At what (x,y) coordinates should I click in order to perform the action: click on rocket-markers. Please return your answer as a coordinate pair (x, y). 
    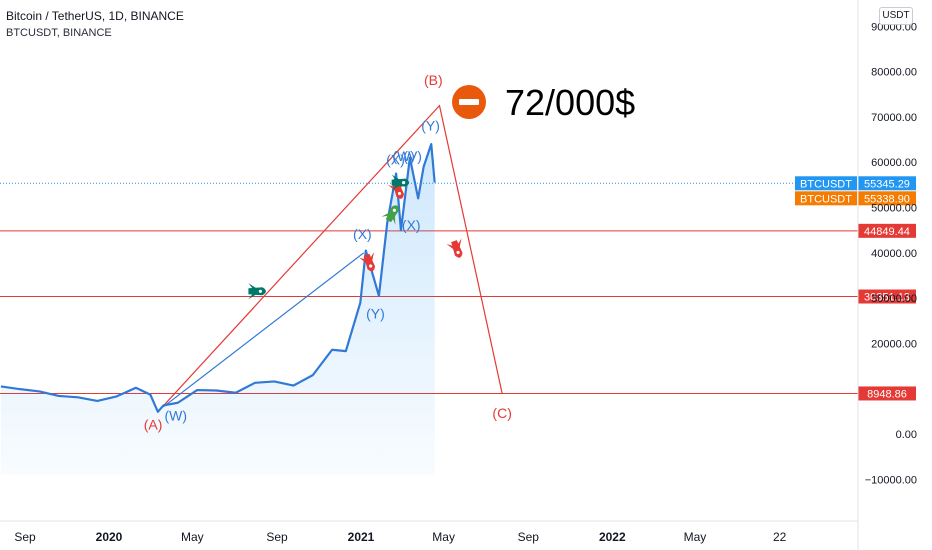
    Looking at the image, I should click on (355, 237).